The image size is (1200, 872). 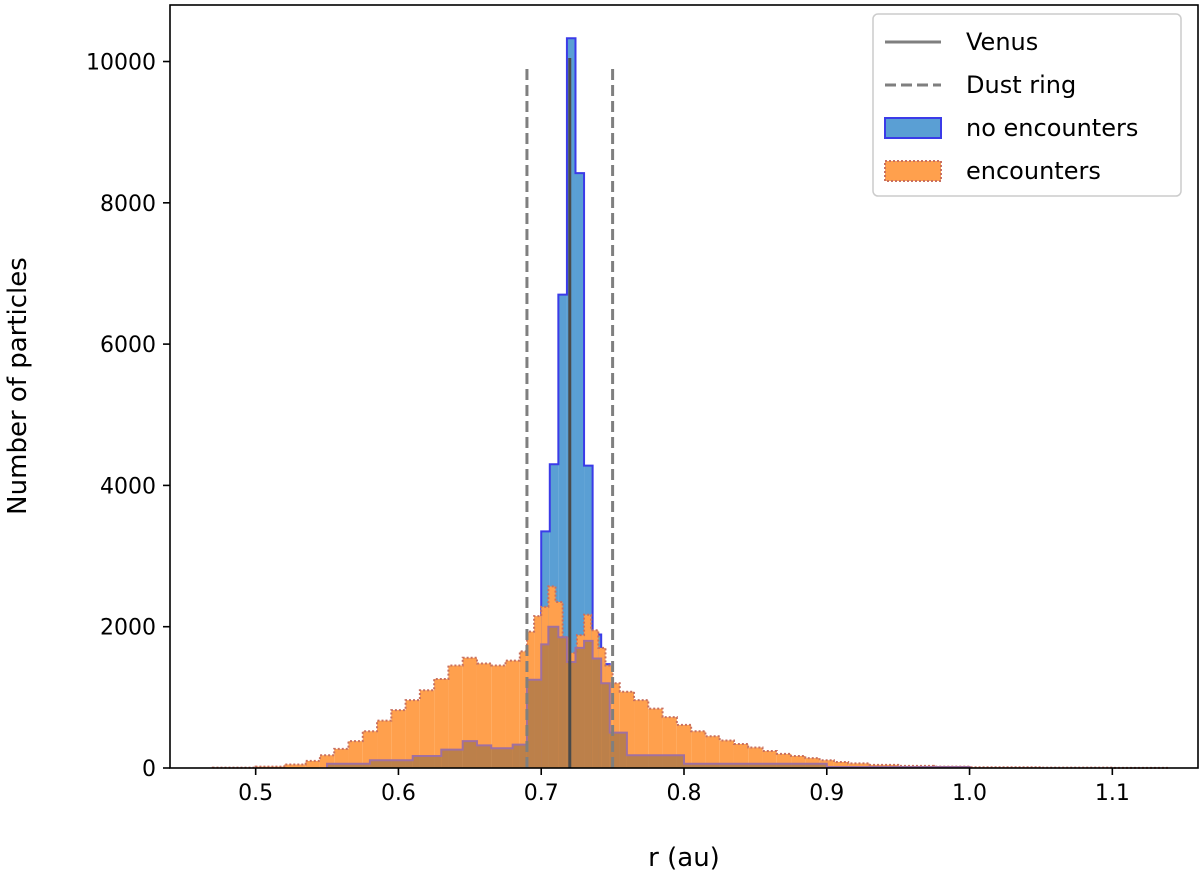 I want to click on legend-marker-encounters, so click(x=913, y=171).